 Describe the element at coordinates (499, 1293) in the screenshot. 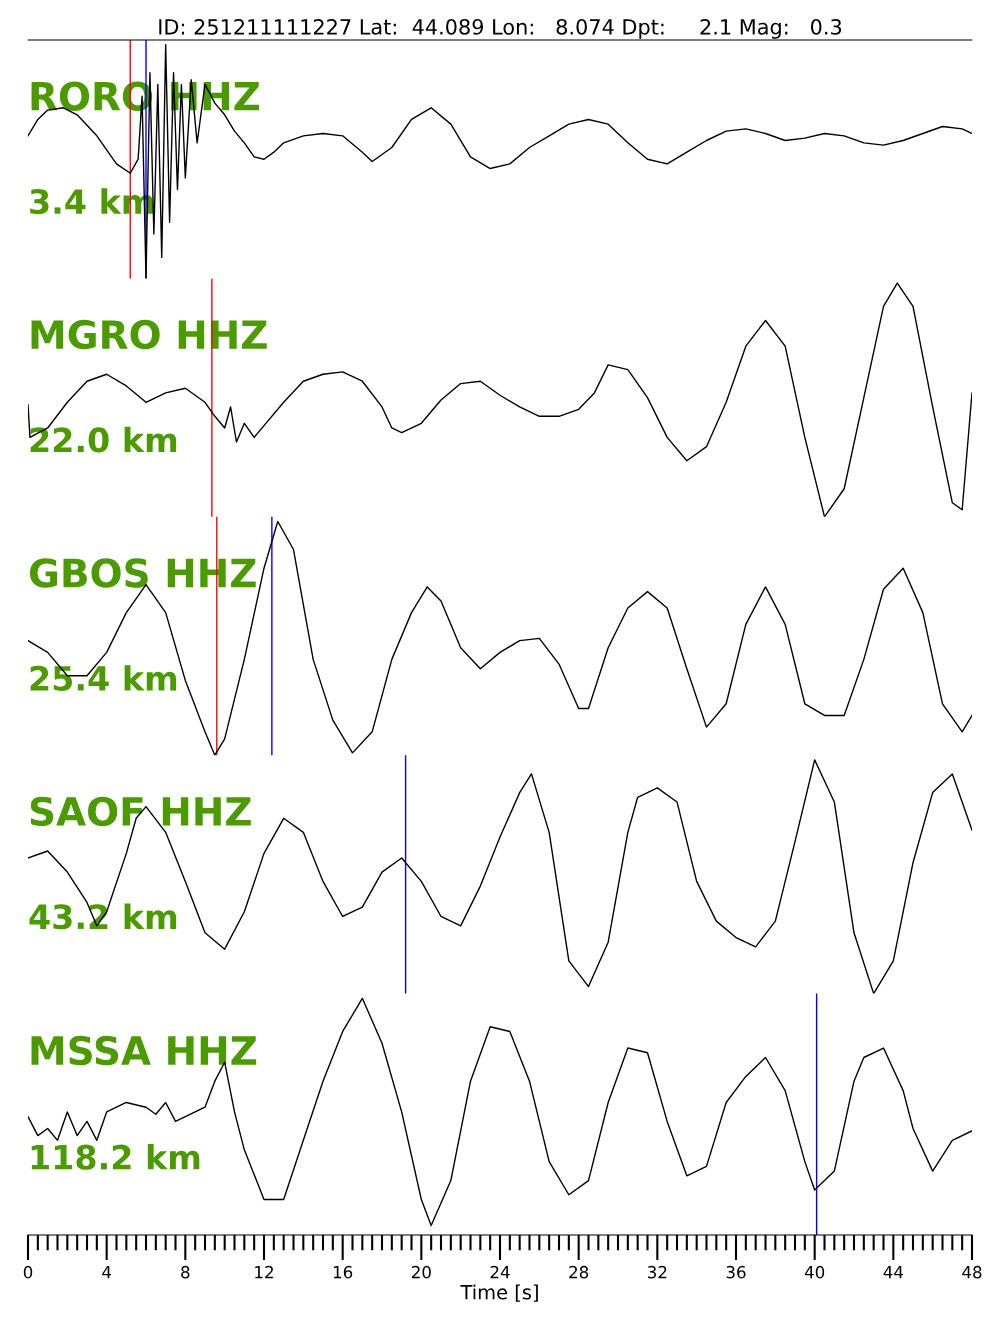

I see `x-axis-title: Time [s]` at that location.